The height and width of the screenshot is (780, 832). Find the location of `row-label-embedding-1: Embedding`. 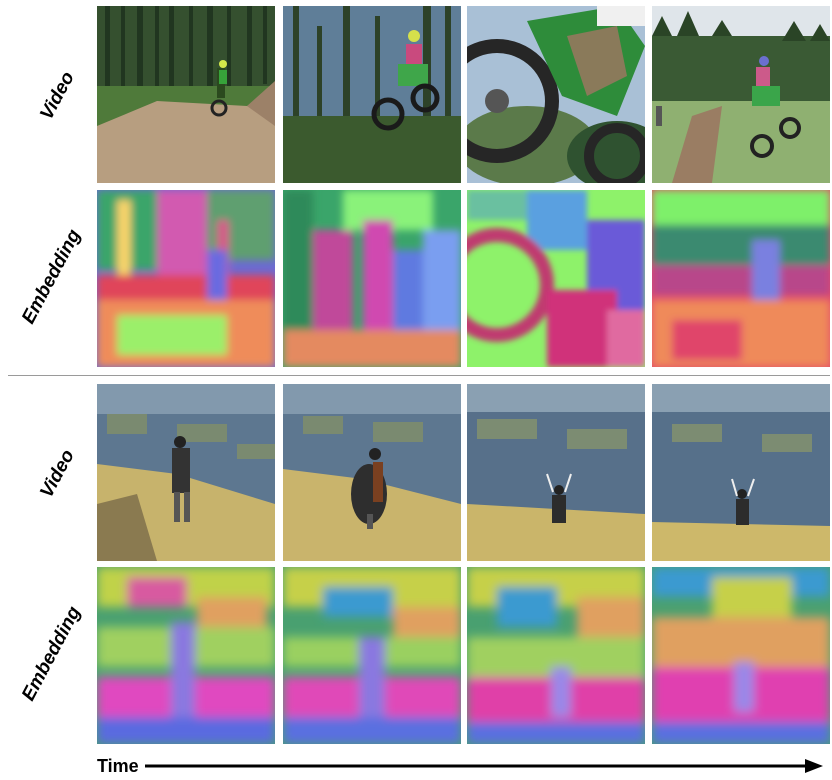

row-label-embedding-1: Embedding is located at coordinates (52, 277).